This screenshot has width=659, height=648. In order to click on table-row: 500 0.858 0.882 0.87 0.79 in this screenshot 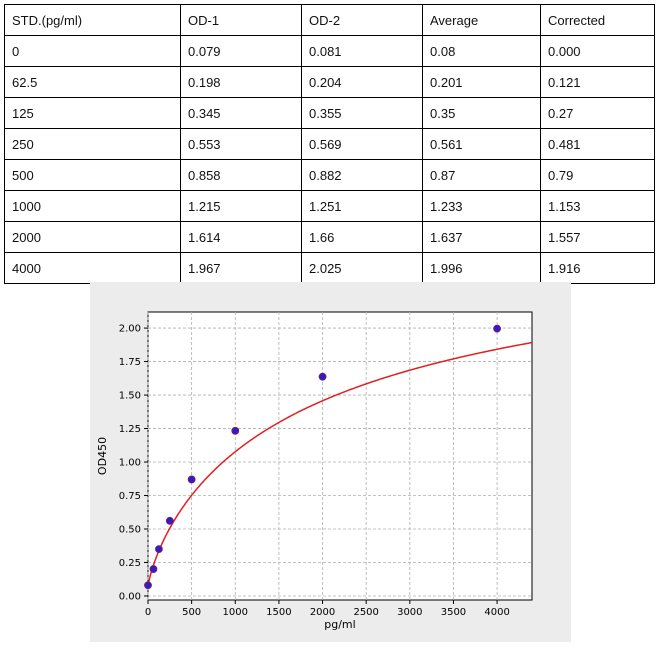, I will do `click(329, 175)`.